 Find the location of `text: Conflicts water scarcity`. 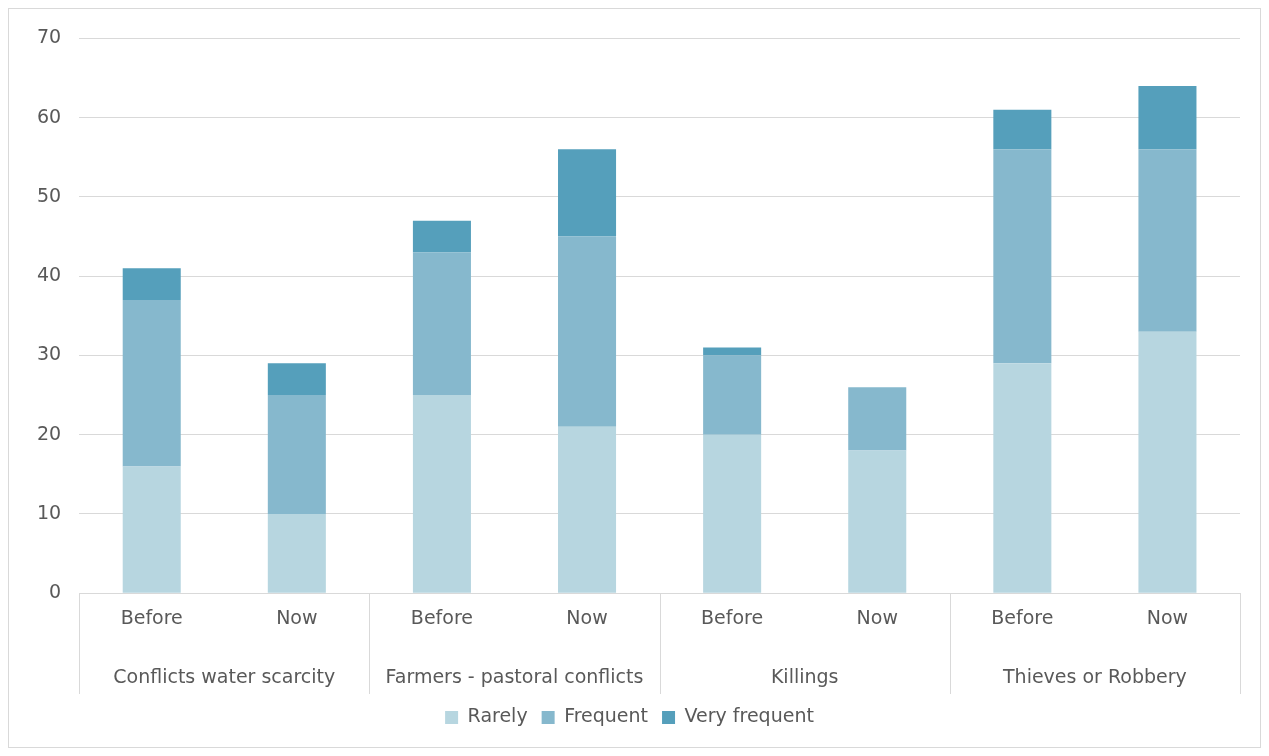

text: Conflicts water scarcity is located at coordinates (224, 675).